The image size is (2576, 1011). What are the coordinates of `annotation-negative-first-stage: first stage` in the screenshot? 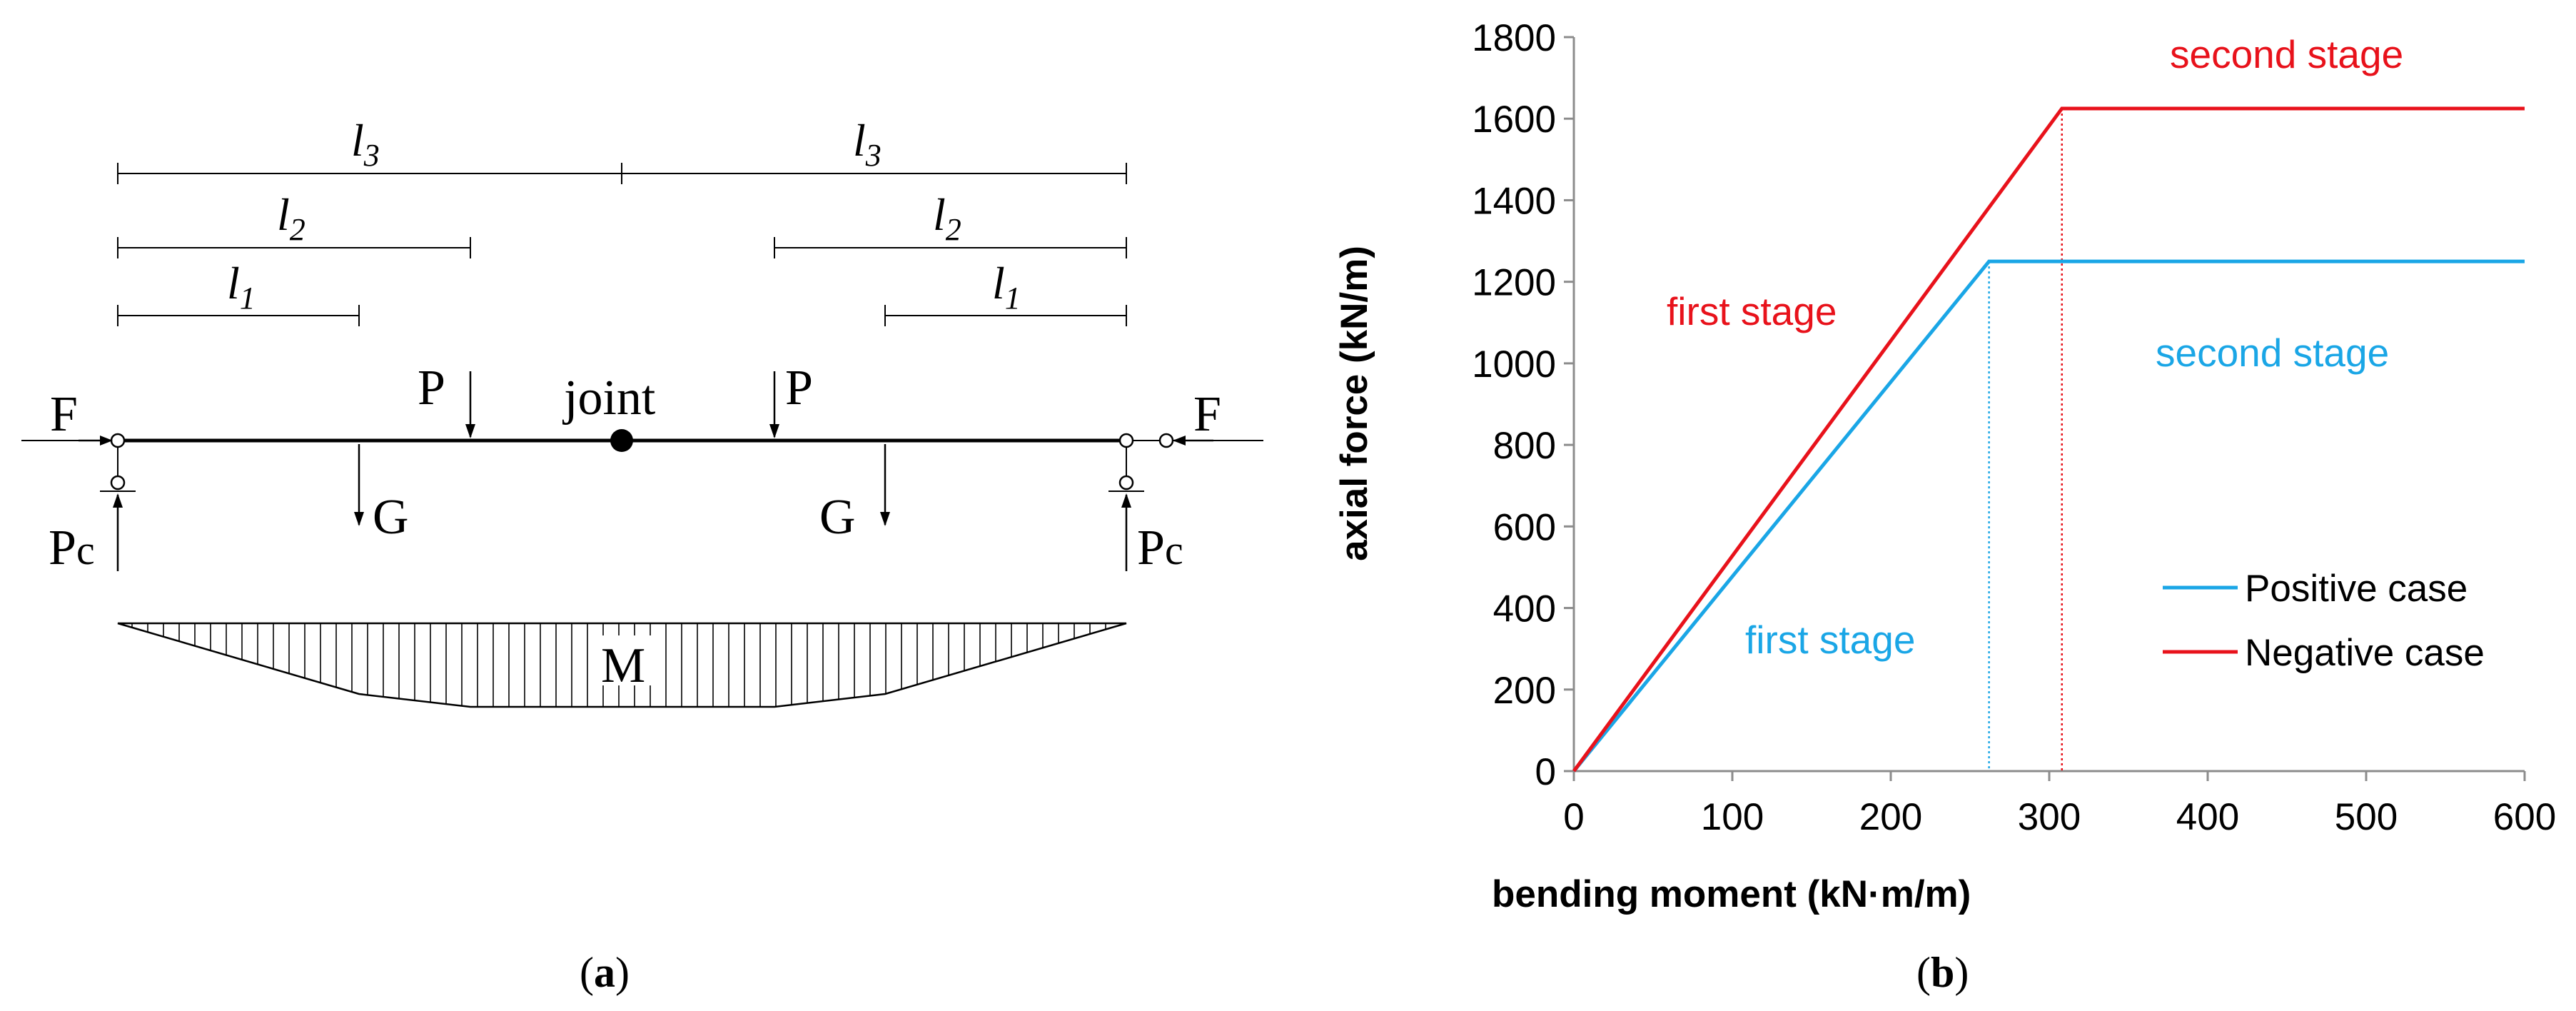 It's located at (1752, 311).